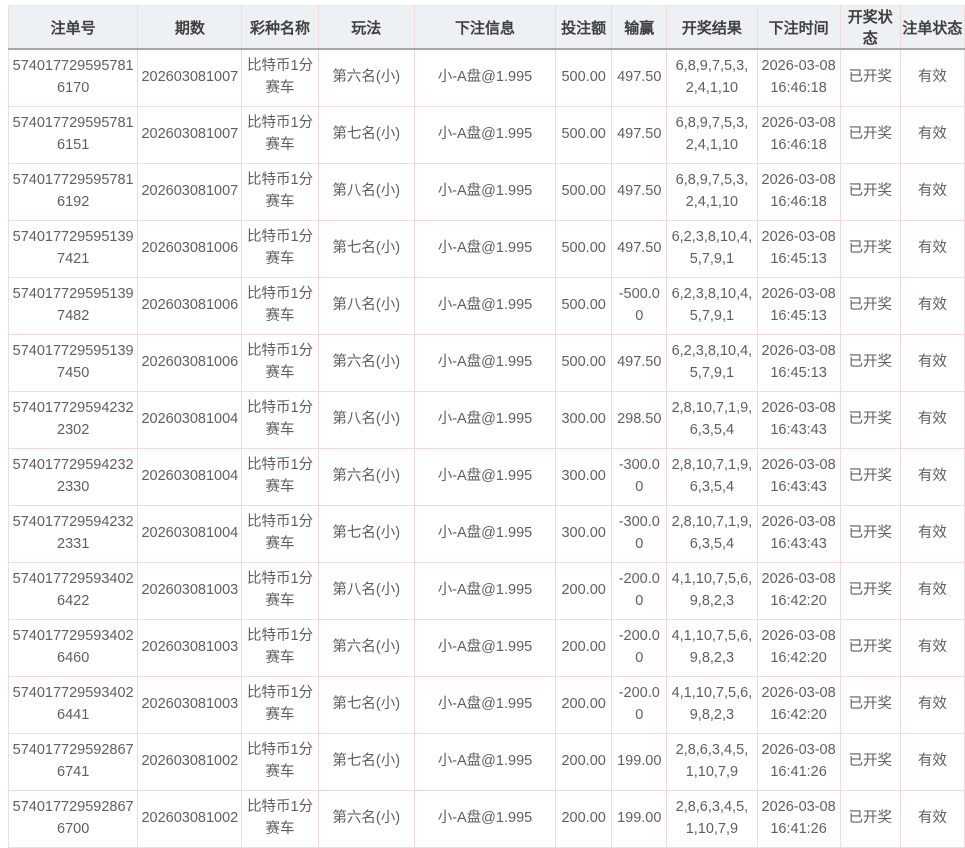 This screenshot has height=848, width=965. Describe the element at coordinates (712, 705) in the screenshot. I see `cell-result: 4,1,10,7,5,6,9,8,2,3` at that location.